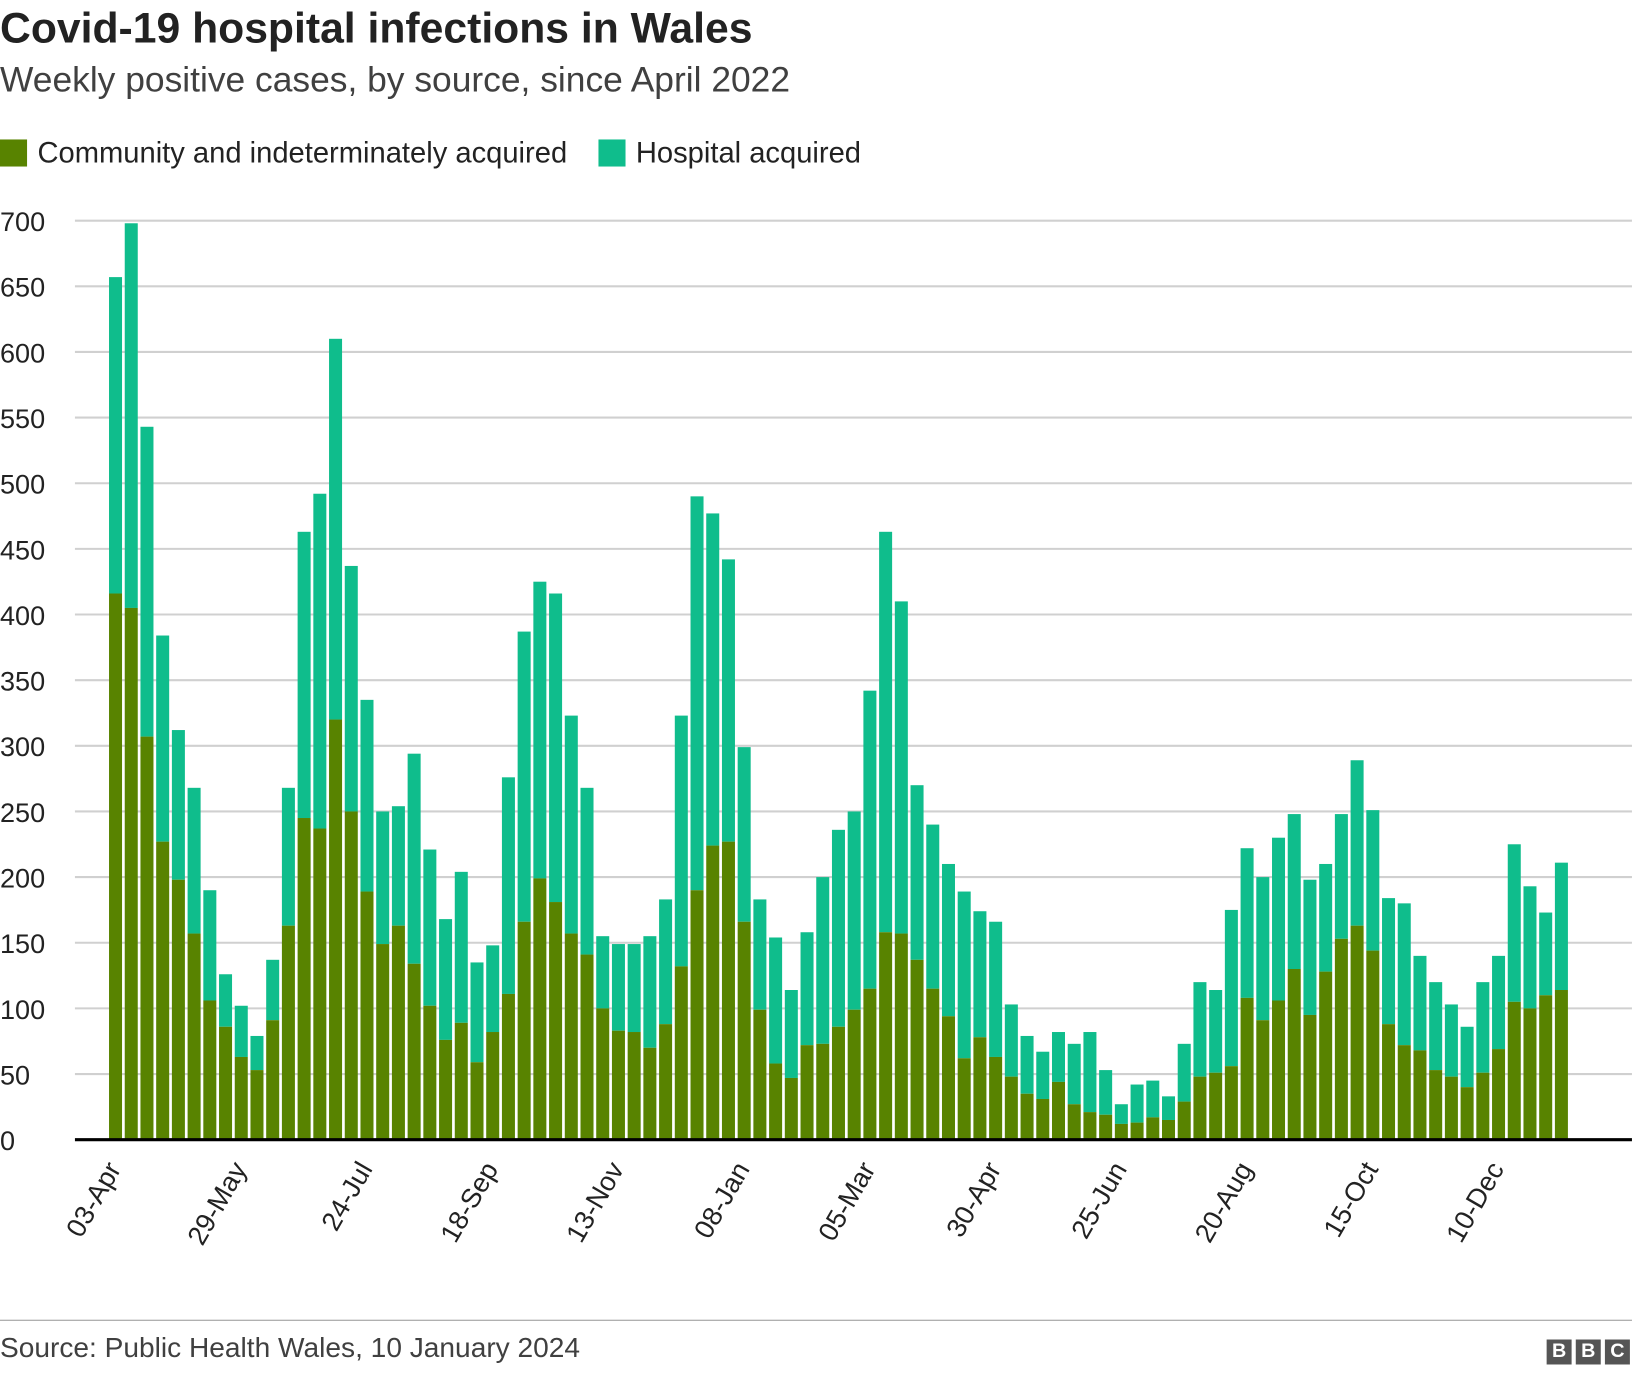 The height and width of the screenshot is (1376, 1632). I want to click on chart-title: Covid-19 hospital infections in Wales, so click(376, 28).